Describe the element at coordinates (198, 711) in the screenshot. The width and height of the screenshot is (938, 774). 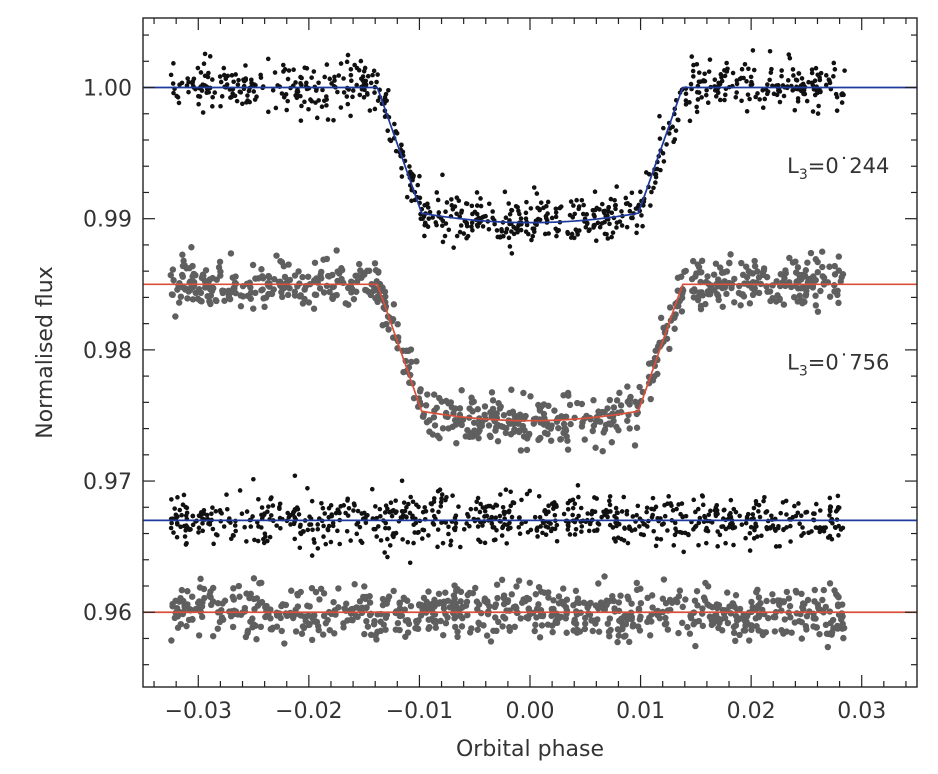
I see `x-tick-label: −0.03` at that location.